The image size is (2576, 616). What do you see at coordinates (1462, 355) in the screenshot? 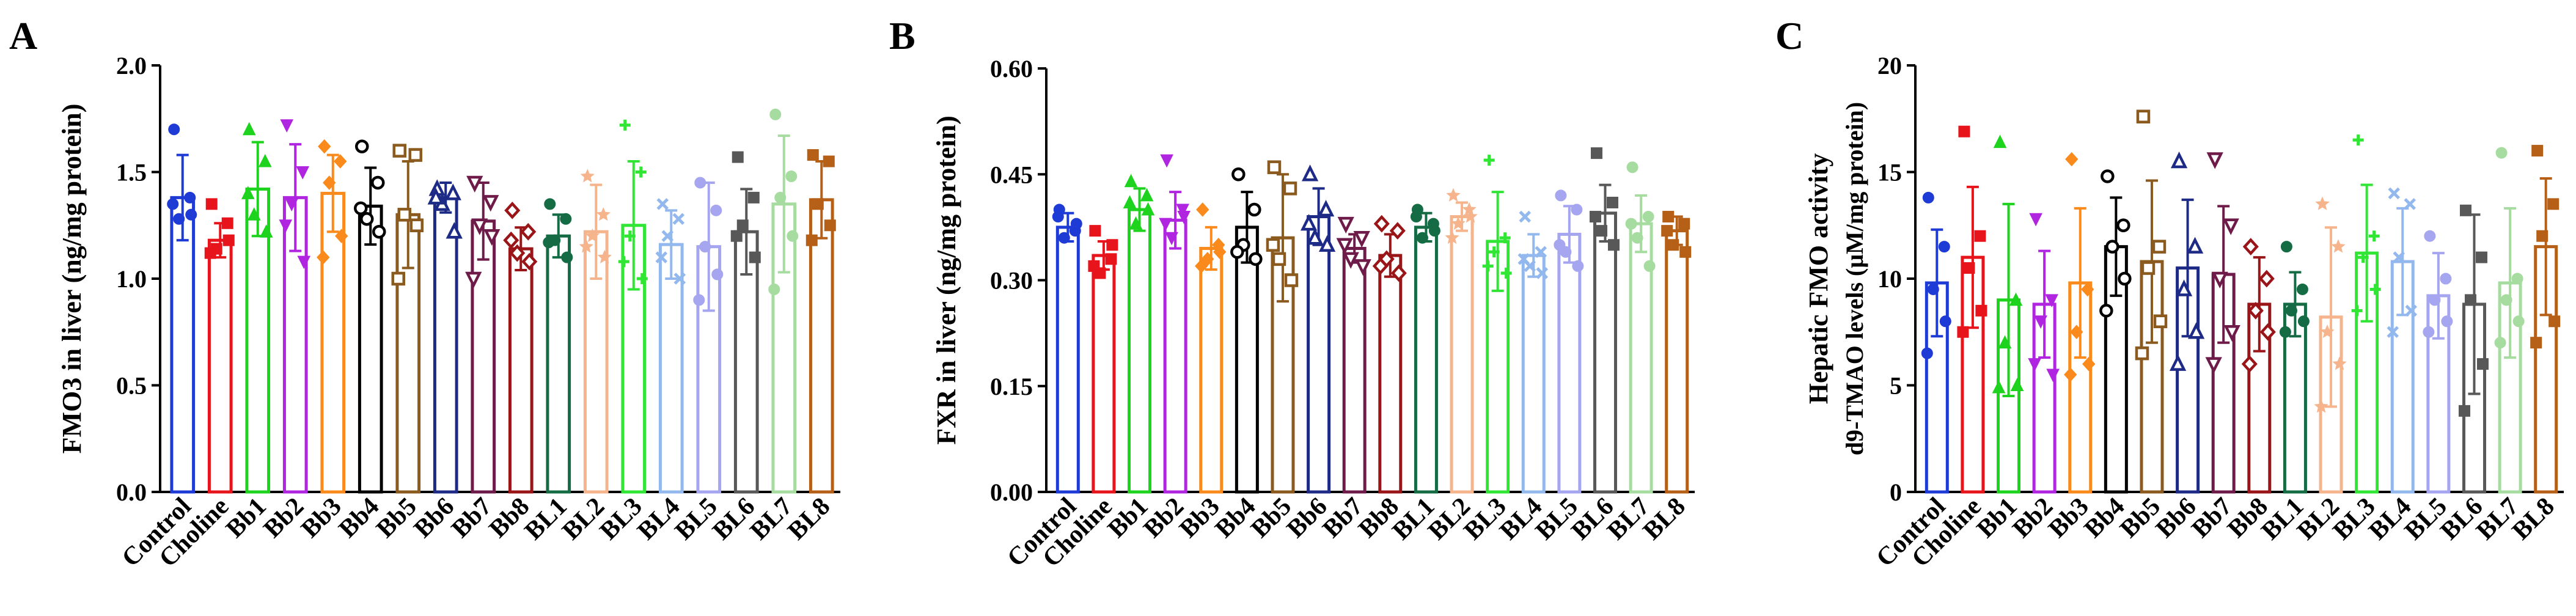
I see `bar-bl2` at bounding box center [1462, 355].